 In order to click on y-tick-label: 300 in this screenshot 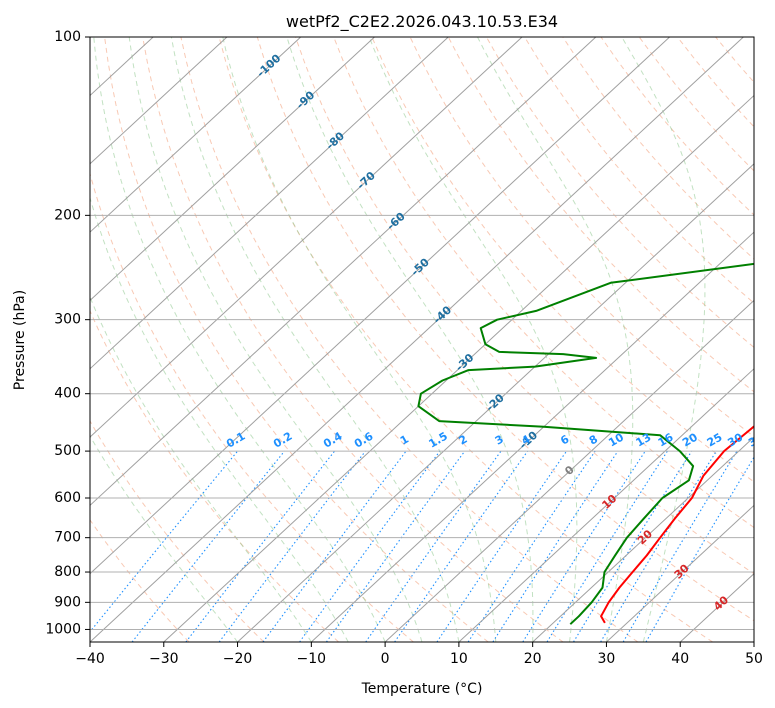, I will do `click(67, 320)`.